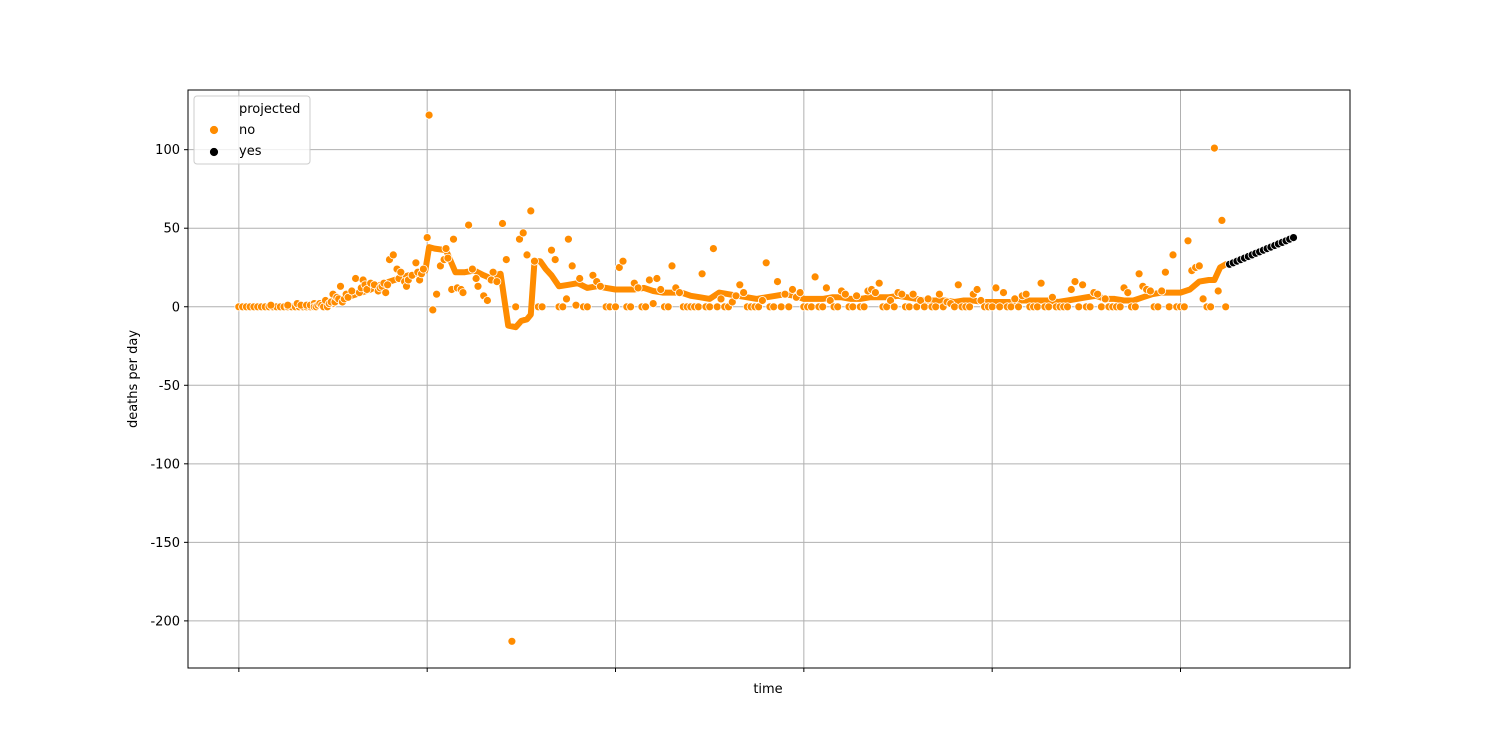  I want to click on y-tick-label-3: -50, so click(169, 386).